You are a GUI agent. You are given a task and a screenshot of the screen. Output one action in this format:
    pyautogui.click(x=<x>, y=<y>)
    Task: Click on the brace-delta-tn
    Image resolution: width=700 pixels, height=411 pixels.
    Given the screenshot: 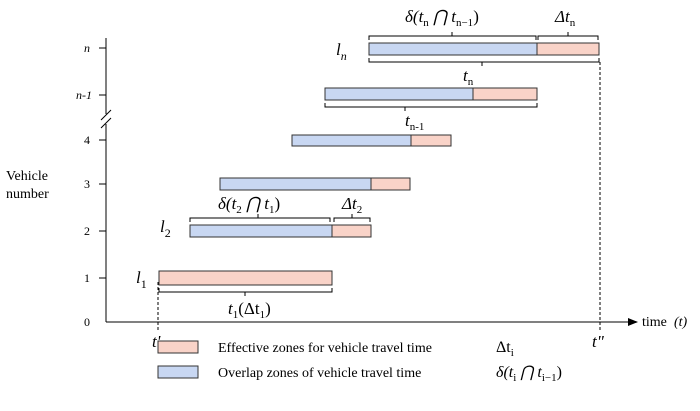 What is the action you would take?
    pyautogui.click(x=452, y=36)
    